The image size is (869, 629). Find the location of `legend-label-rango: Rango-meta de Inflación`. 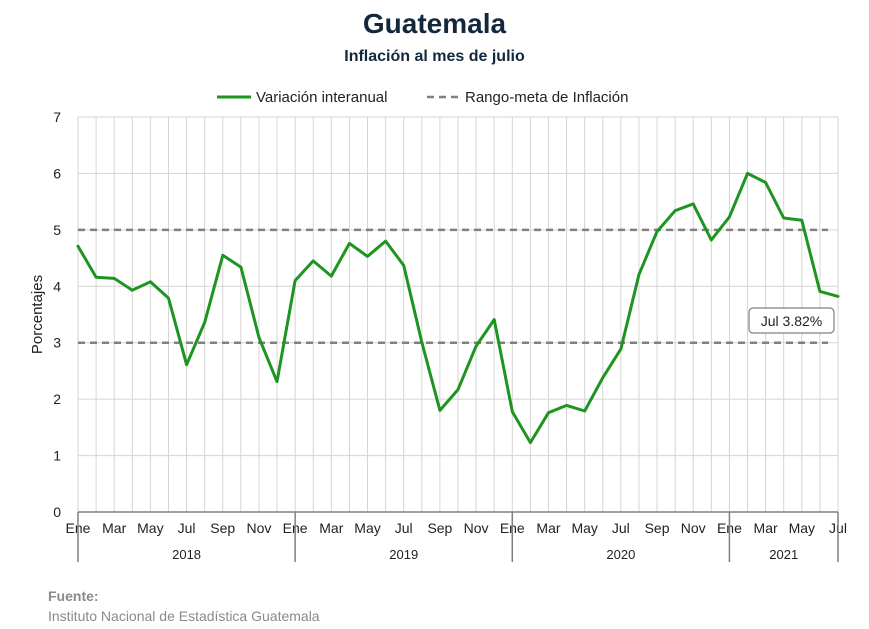

legend-label-rango: Rango-meta de Inflación is located at coordinates (546, 97).